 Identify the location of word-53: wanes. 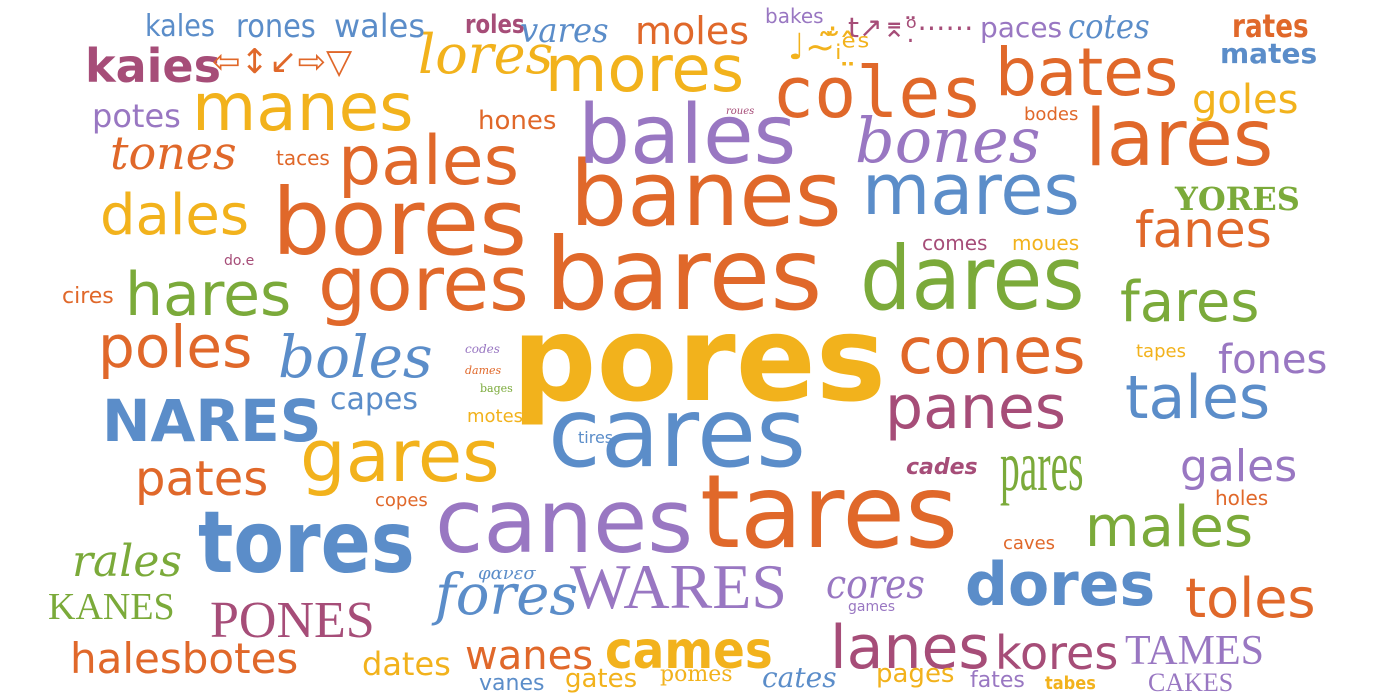
(529, 656).